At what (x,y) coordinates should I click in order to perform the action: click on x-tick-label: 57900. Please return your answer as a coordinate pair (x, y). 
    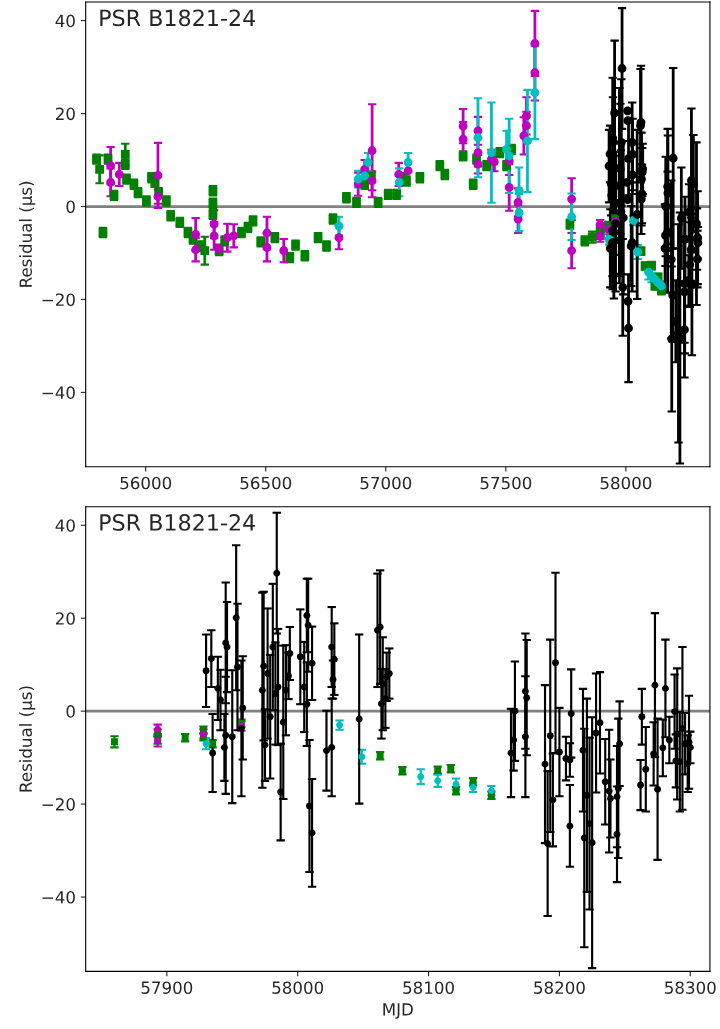
    Looking at the image, I should click on (167, 987).